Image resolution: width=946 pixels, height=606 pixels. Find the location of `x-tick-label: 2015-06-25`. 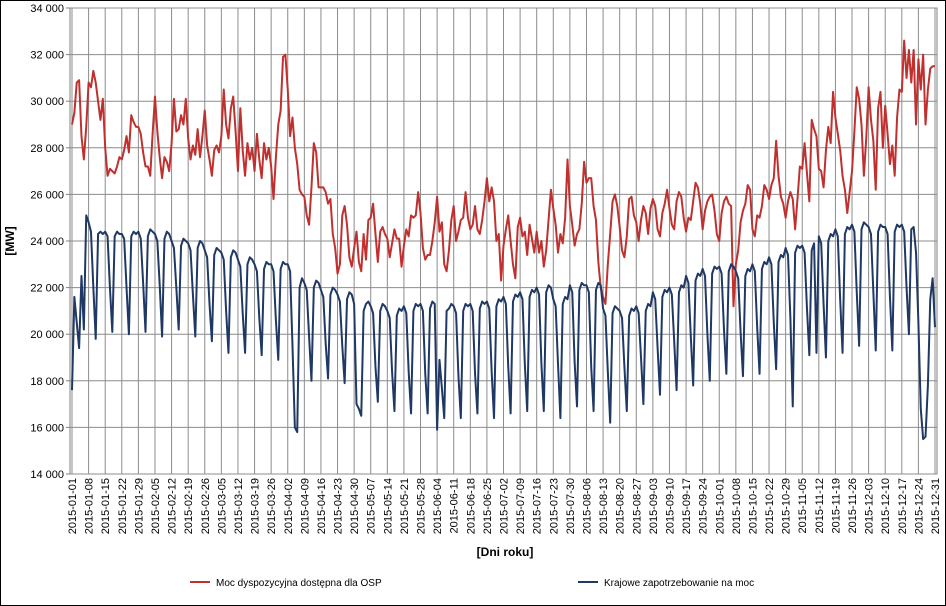

x-tick-label: 2015-06-25 is located at coordinates (488, 506).